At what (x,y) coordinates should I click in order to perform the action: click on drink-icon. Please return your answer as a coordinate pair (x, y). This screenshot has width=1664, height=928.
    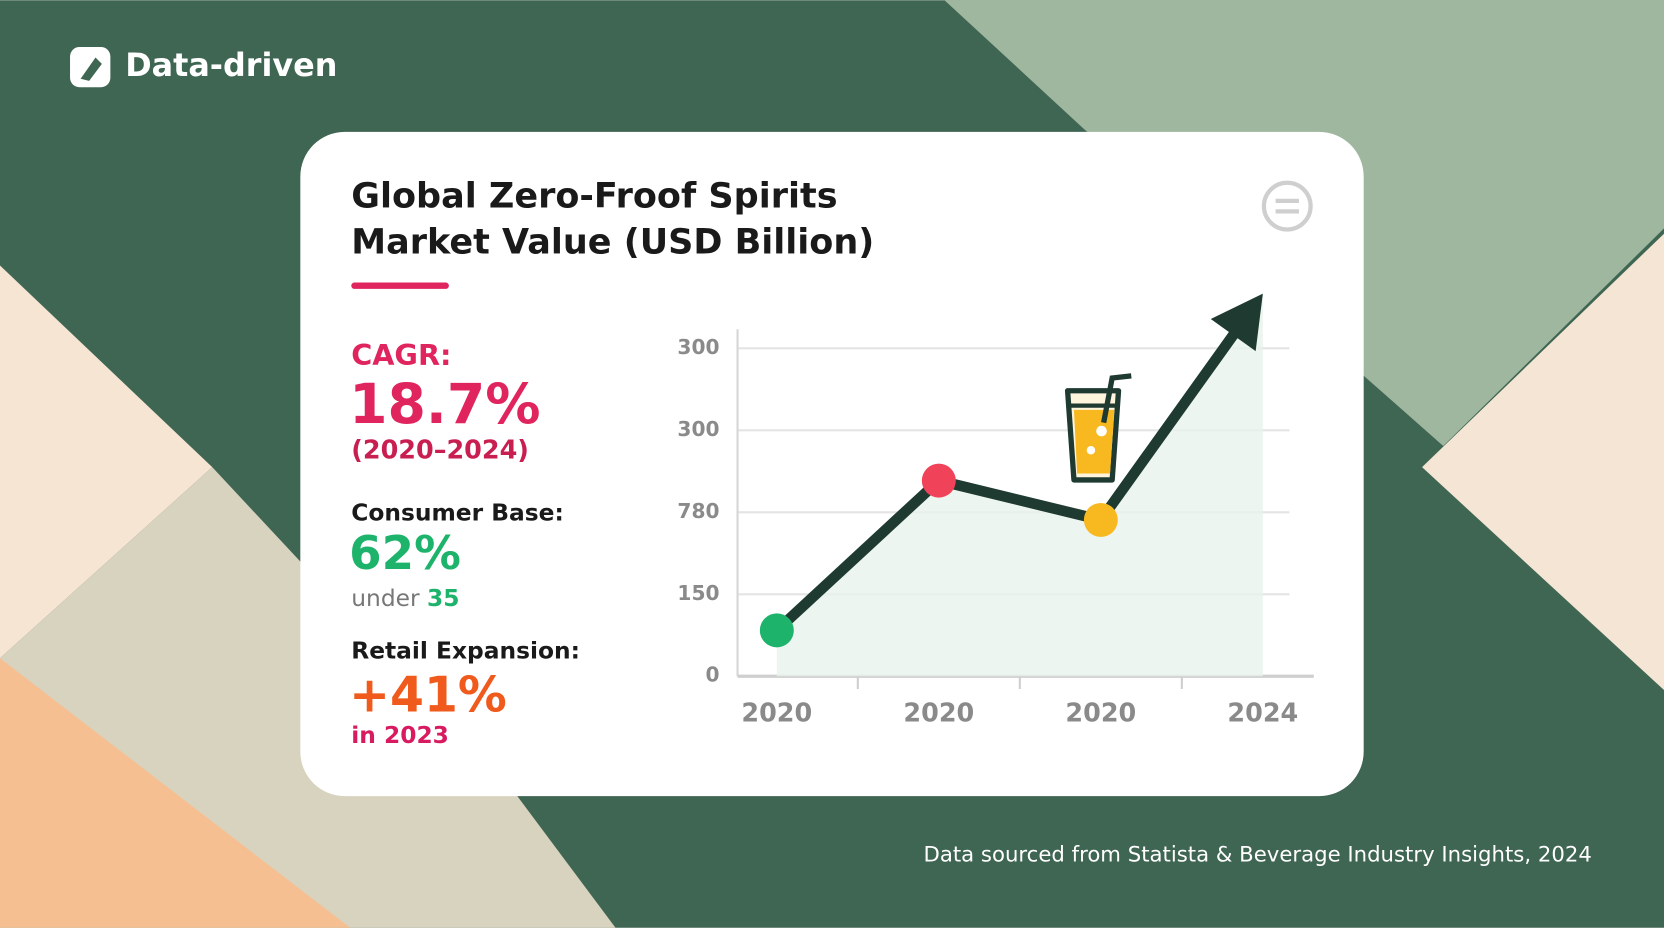
    Looking at the image, I should click on (1098, 428).